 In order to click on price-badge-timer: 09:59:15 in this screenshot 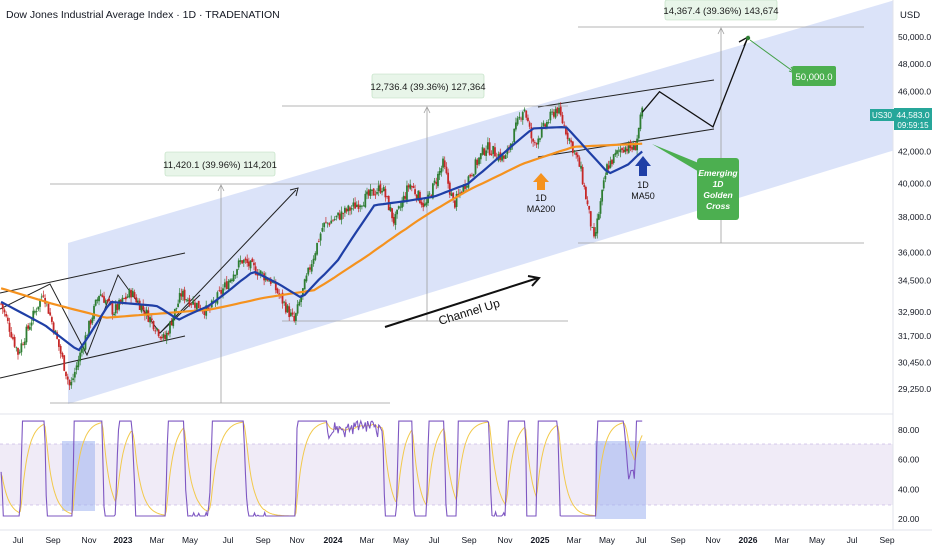, I will do `click(913, 125)`.